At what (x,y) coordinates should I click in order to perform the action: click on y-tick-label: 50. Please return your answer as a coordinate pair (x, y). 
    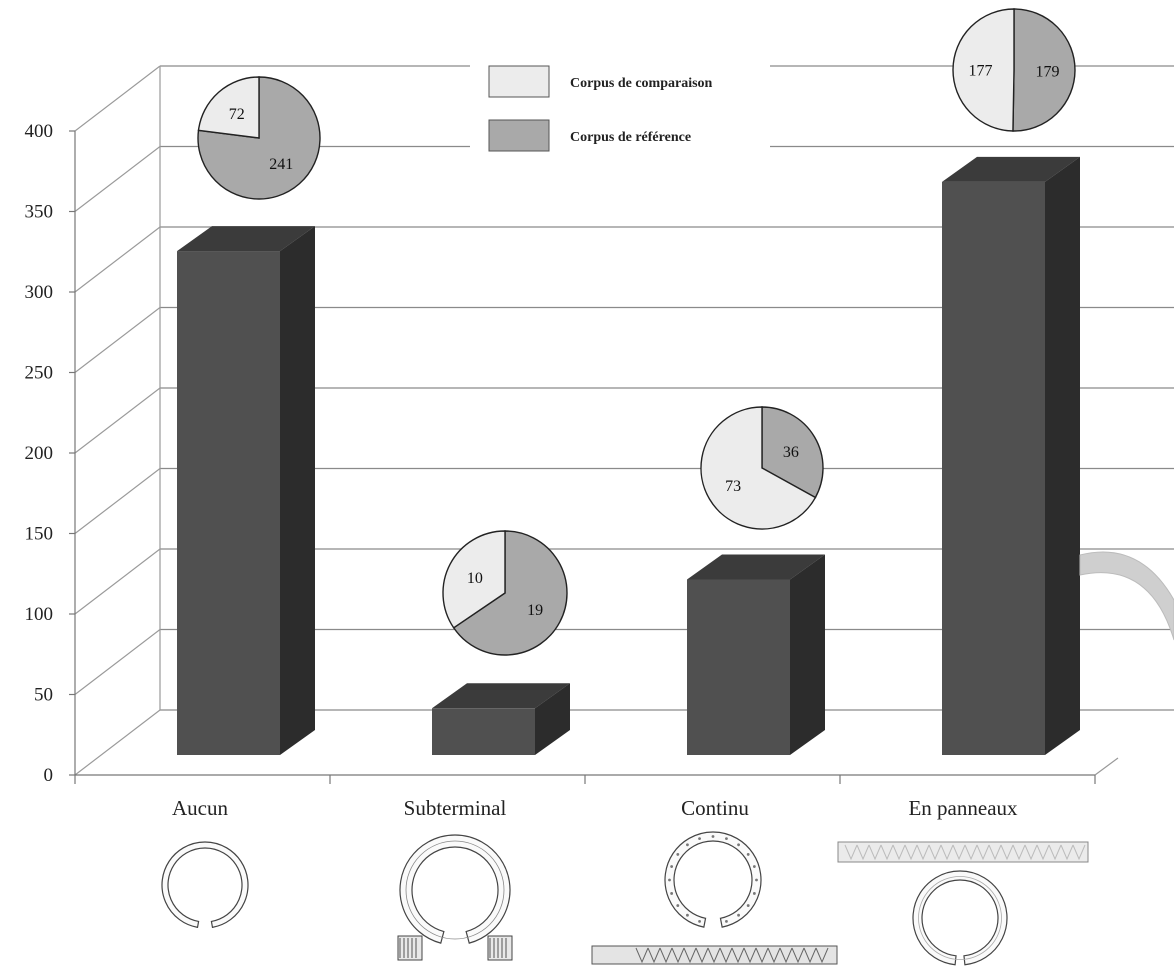
    Looking at the image, I should click on (43, 695).